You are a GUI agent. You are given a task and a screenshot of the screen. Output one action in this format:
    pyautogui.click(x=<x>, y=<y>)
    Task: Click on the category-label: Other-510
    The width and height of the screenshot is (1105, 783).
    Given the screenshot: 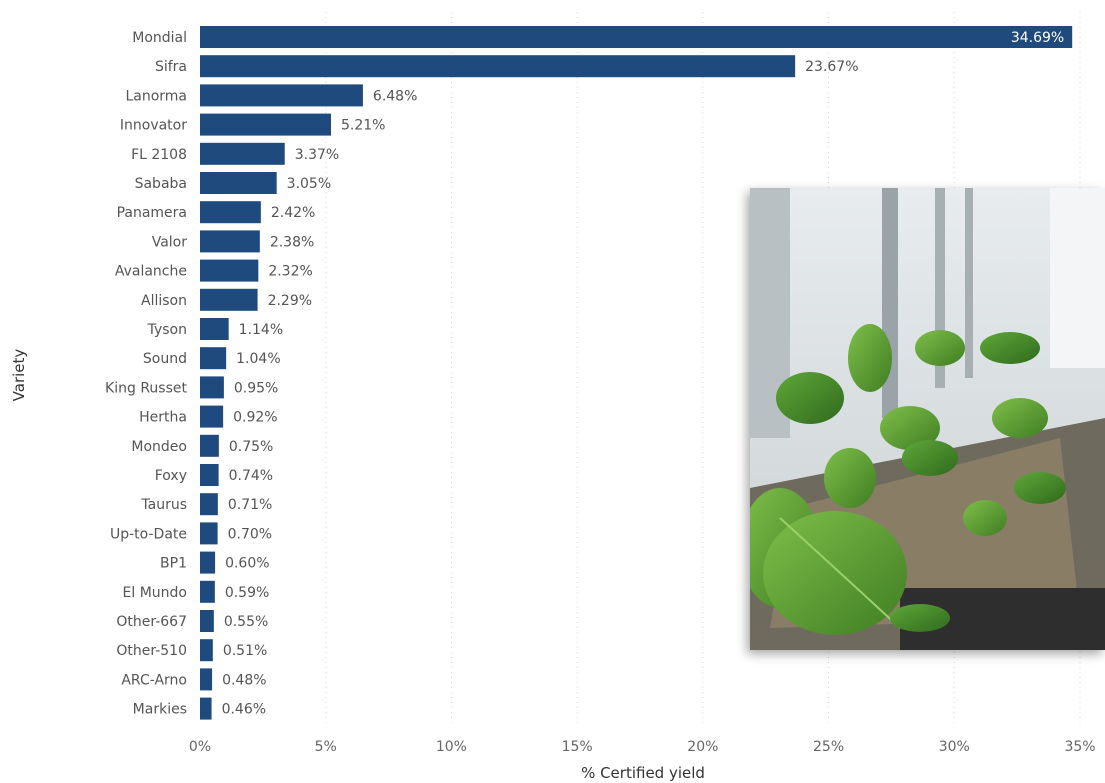 What is the action you would take?
    pyautogui.click(x=151, y=651)
    